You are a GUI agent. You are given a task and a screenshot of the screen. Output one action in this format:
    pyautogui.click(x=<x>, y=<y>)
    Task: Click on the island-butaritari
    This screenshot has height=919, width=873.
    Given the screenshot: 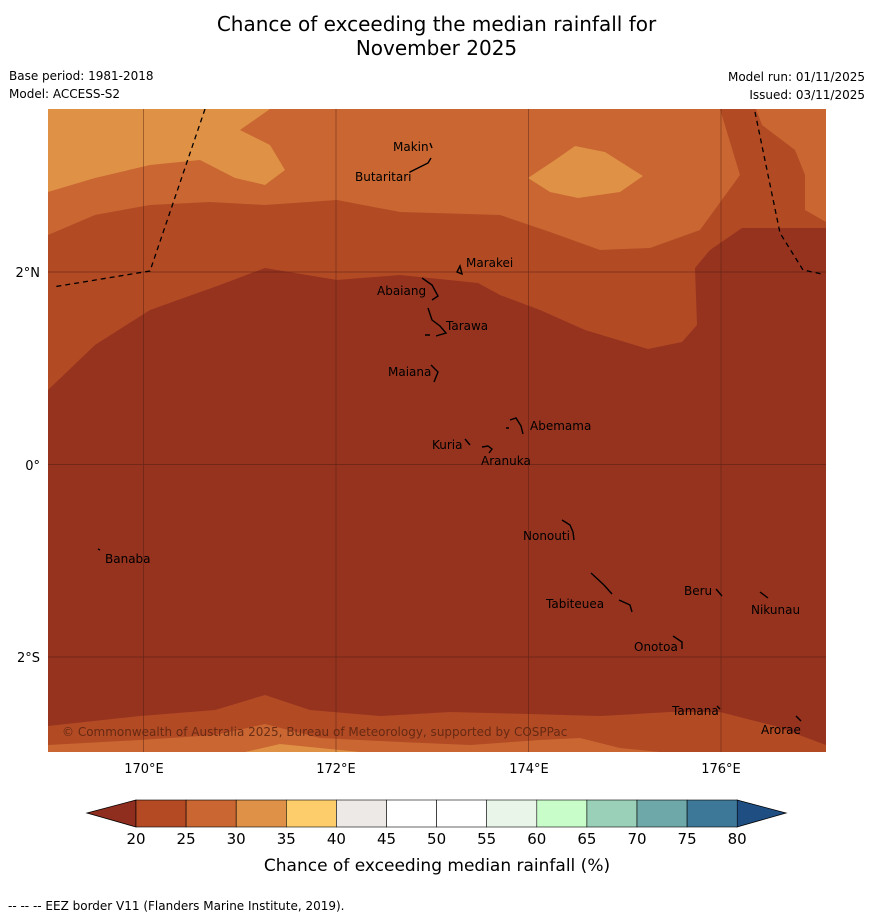 What is the action you would take?
    pyautogui.click(x=420, y=165)
    